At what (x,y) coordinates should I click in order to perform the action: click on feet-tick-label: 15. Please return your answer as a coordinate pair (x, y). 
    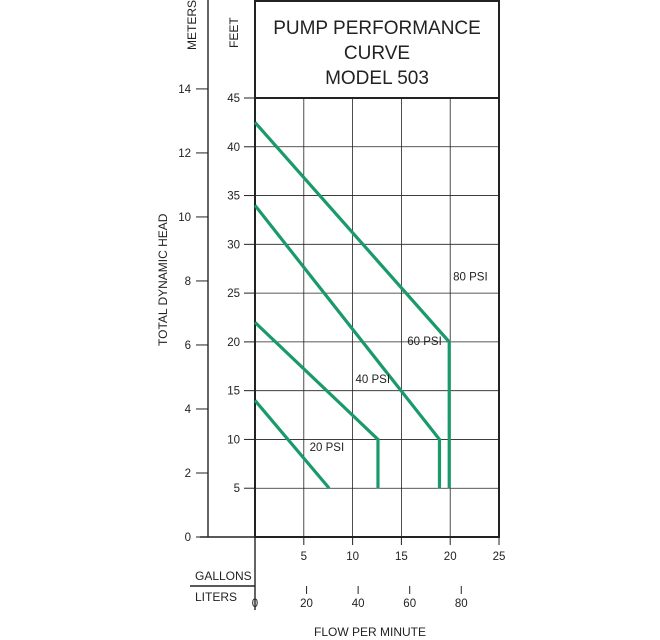
    Looking at the image, I should click on (233, 392).